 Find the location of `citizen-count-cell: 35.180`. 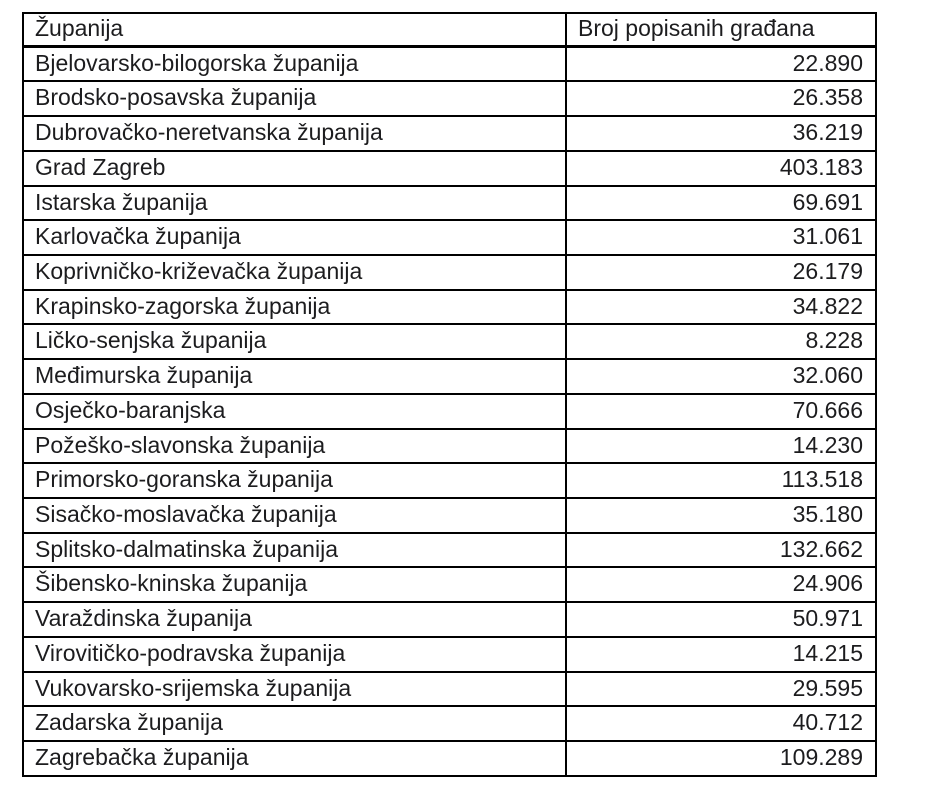

citizen-count-cell: 35.180 is located at coordinates (721, 515).